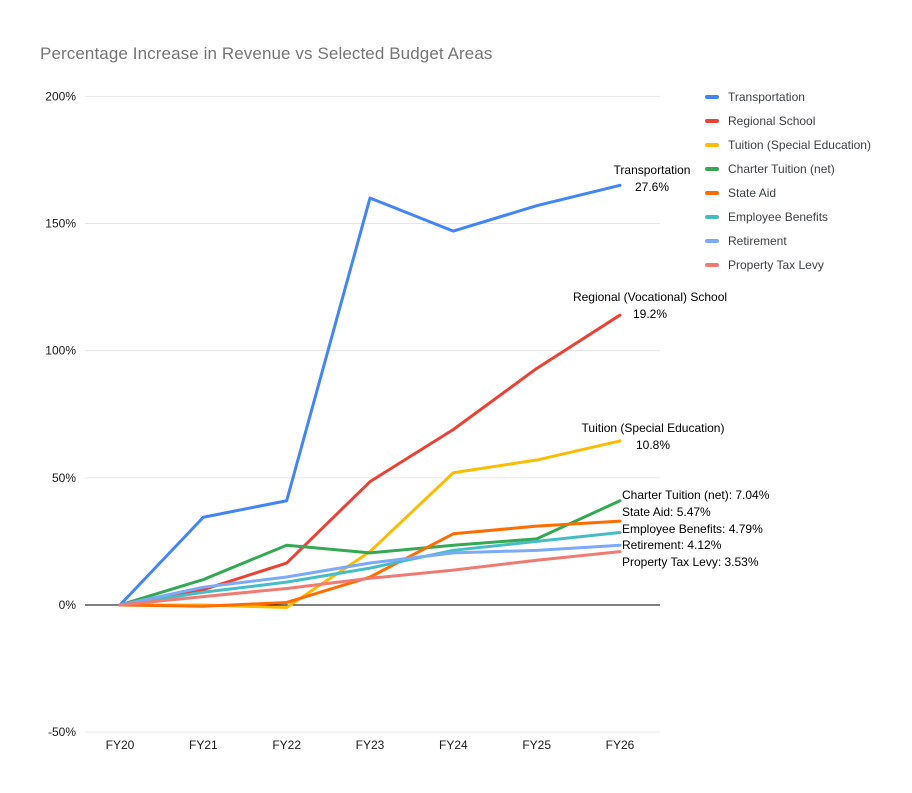 The height and width of the screenshot is (793, 912). Describe the element at coordinates (799, 145) in the screenshot. I see `legend-label: Tuition (Special Education)` at that location.